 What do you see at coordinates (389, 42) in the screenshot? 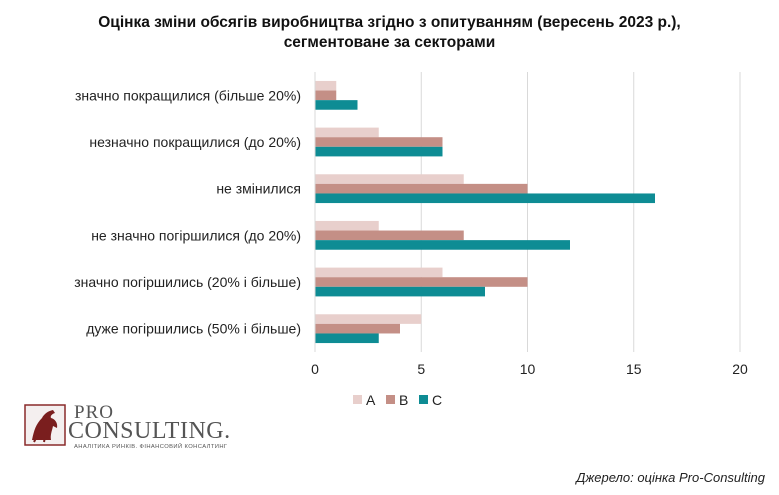
I see `chart-title-line-2: сегментоване за секторами` at bounding box center [389, 42].